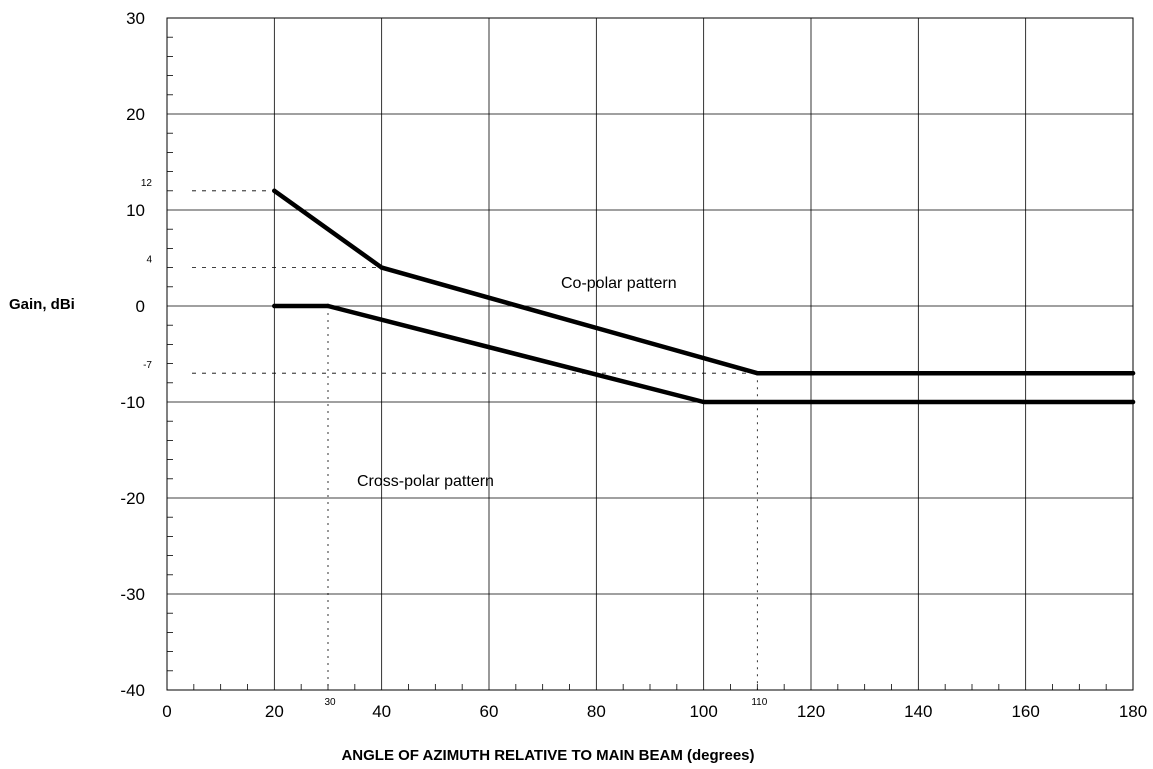 The width and height of the screenshot is (1153, 769). Describe the element at coordinates (274, 711) in the screenshot. I see `x-tick-label: 20` at that location.